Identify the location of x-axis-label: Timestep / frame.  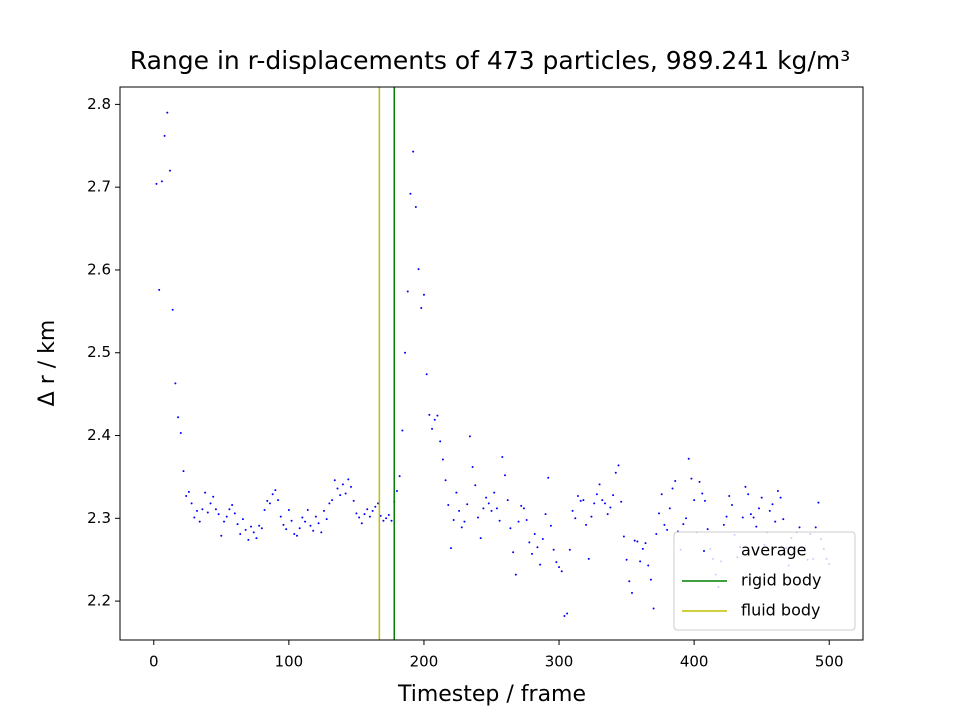
(491, 694).